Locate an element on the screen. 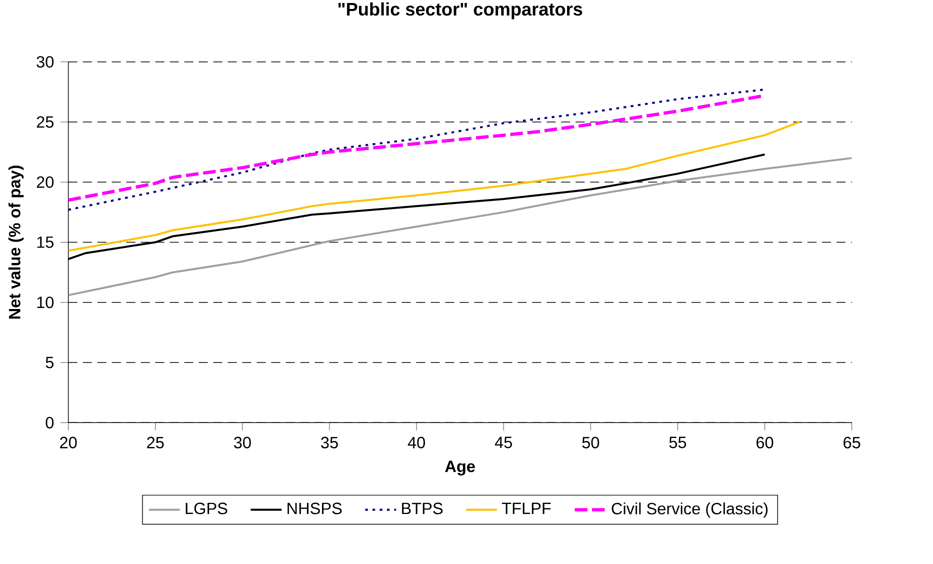 Image resolution: width=933 pixels, height=564 pixels. x-tick-label: 50 is located at coordinates (591, 442).